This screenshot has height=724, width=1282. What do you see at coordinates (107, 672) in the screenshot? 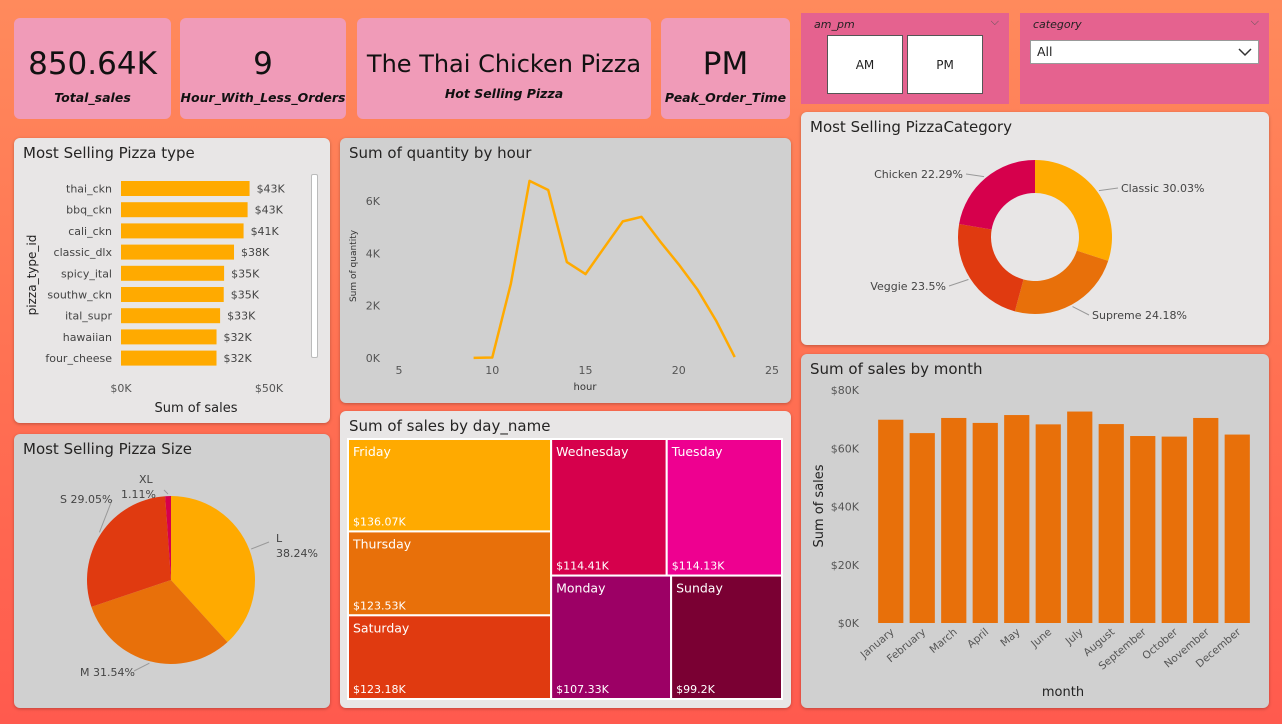
I see `data-label: M 31.54%` at bounding box center [107, 672].